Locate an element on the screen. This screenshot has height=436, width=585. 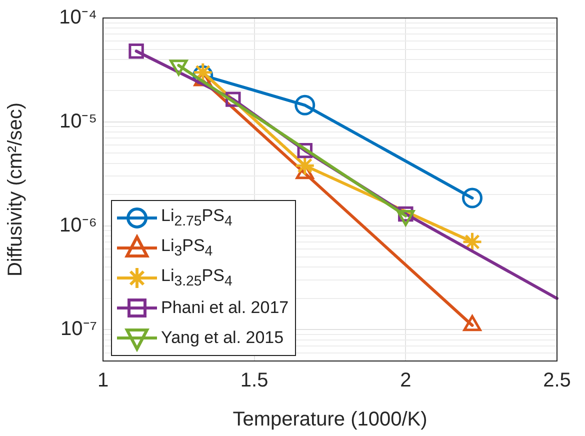
y-tick-label: 10⁻⁶ is located at coordinates (78, 225).